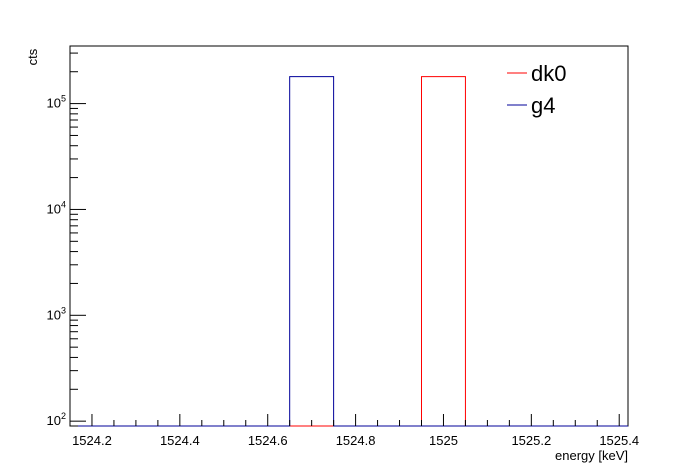 This screenshot has height=474, width=698. What do you see at coordinates (92, 440) in the screenshot?
I see `x-tick-label: 1524.2` at bounding box center [92, 440].